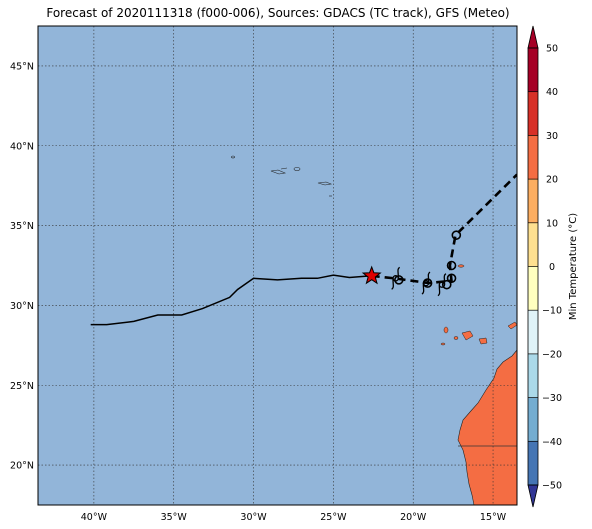 The image size is (592, 529). Describe the element at coordinates (22, 266) in the screenshot. I see `latitude-axis: 20°N 25°N 30°N 35°N 40°N 45°N` at that location.